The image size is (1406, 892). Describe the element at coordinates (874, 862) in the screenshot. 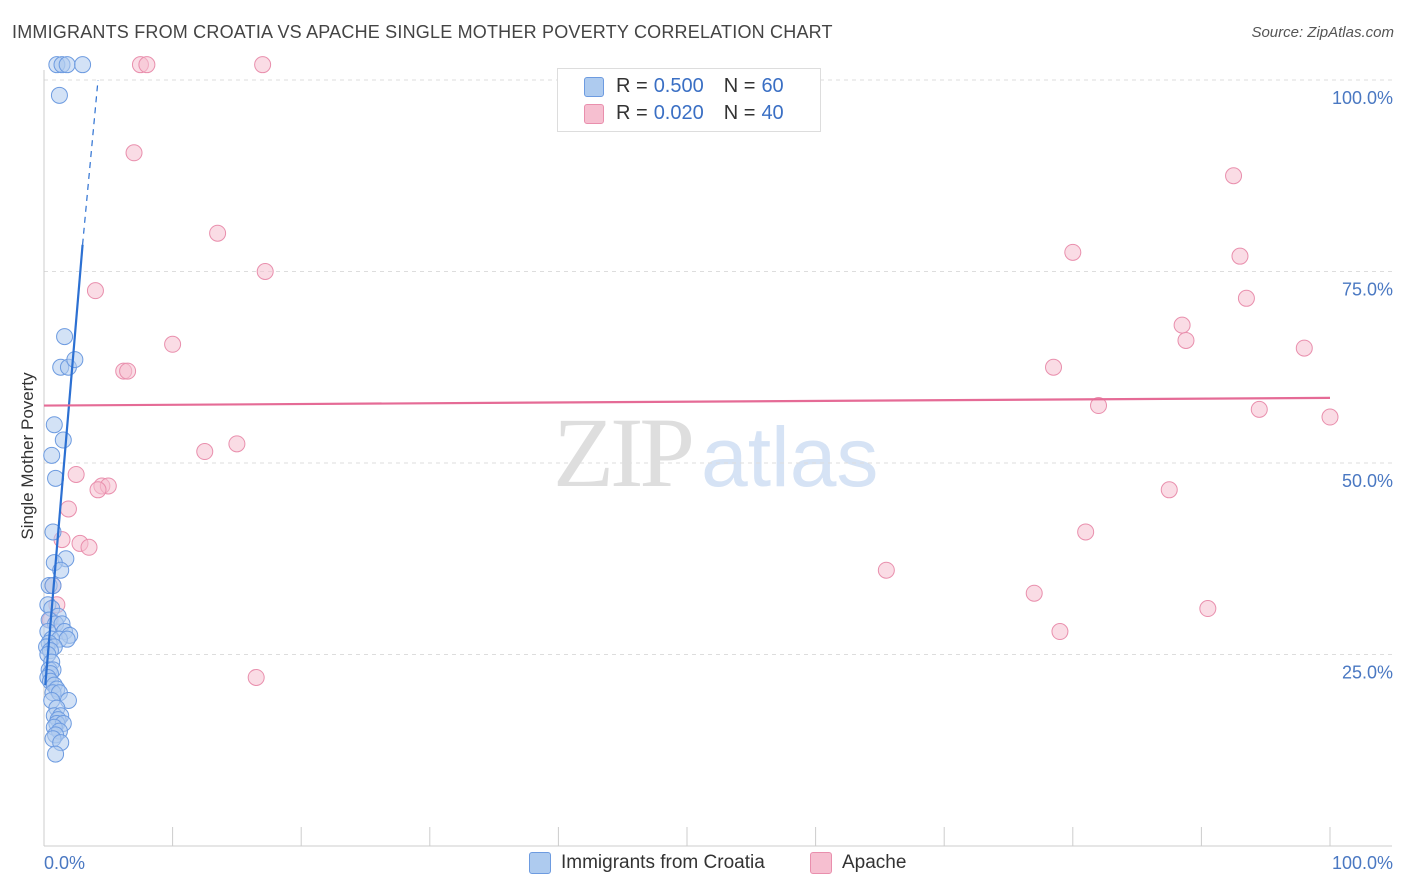

I see `legend-label-apache: Apache` at that location.